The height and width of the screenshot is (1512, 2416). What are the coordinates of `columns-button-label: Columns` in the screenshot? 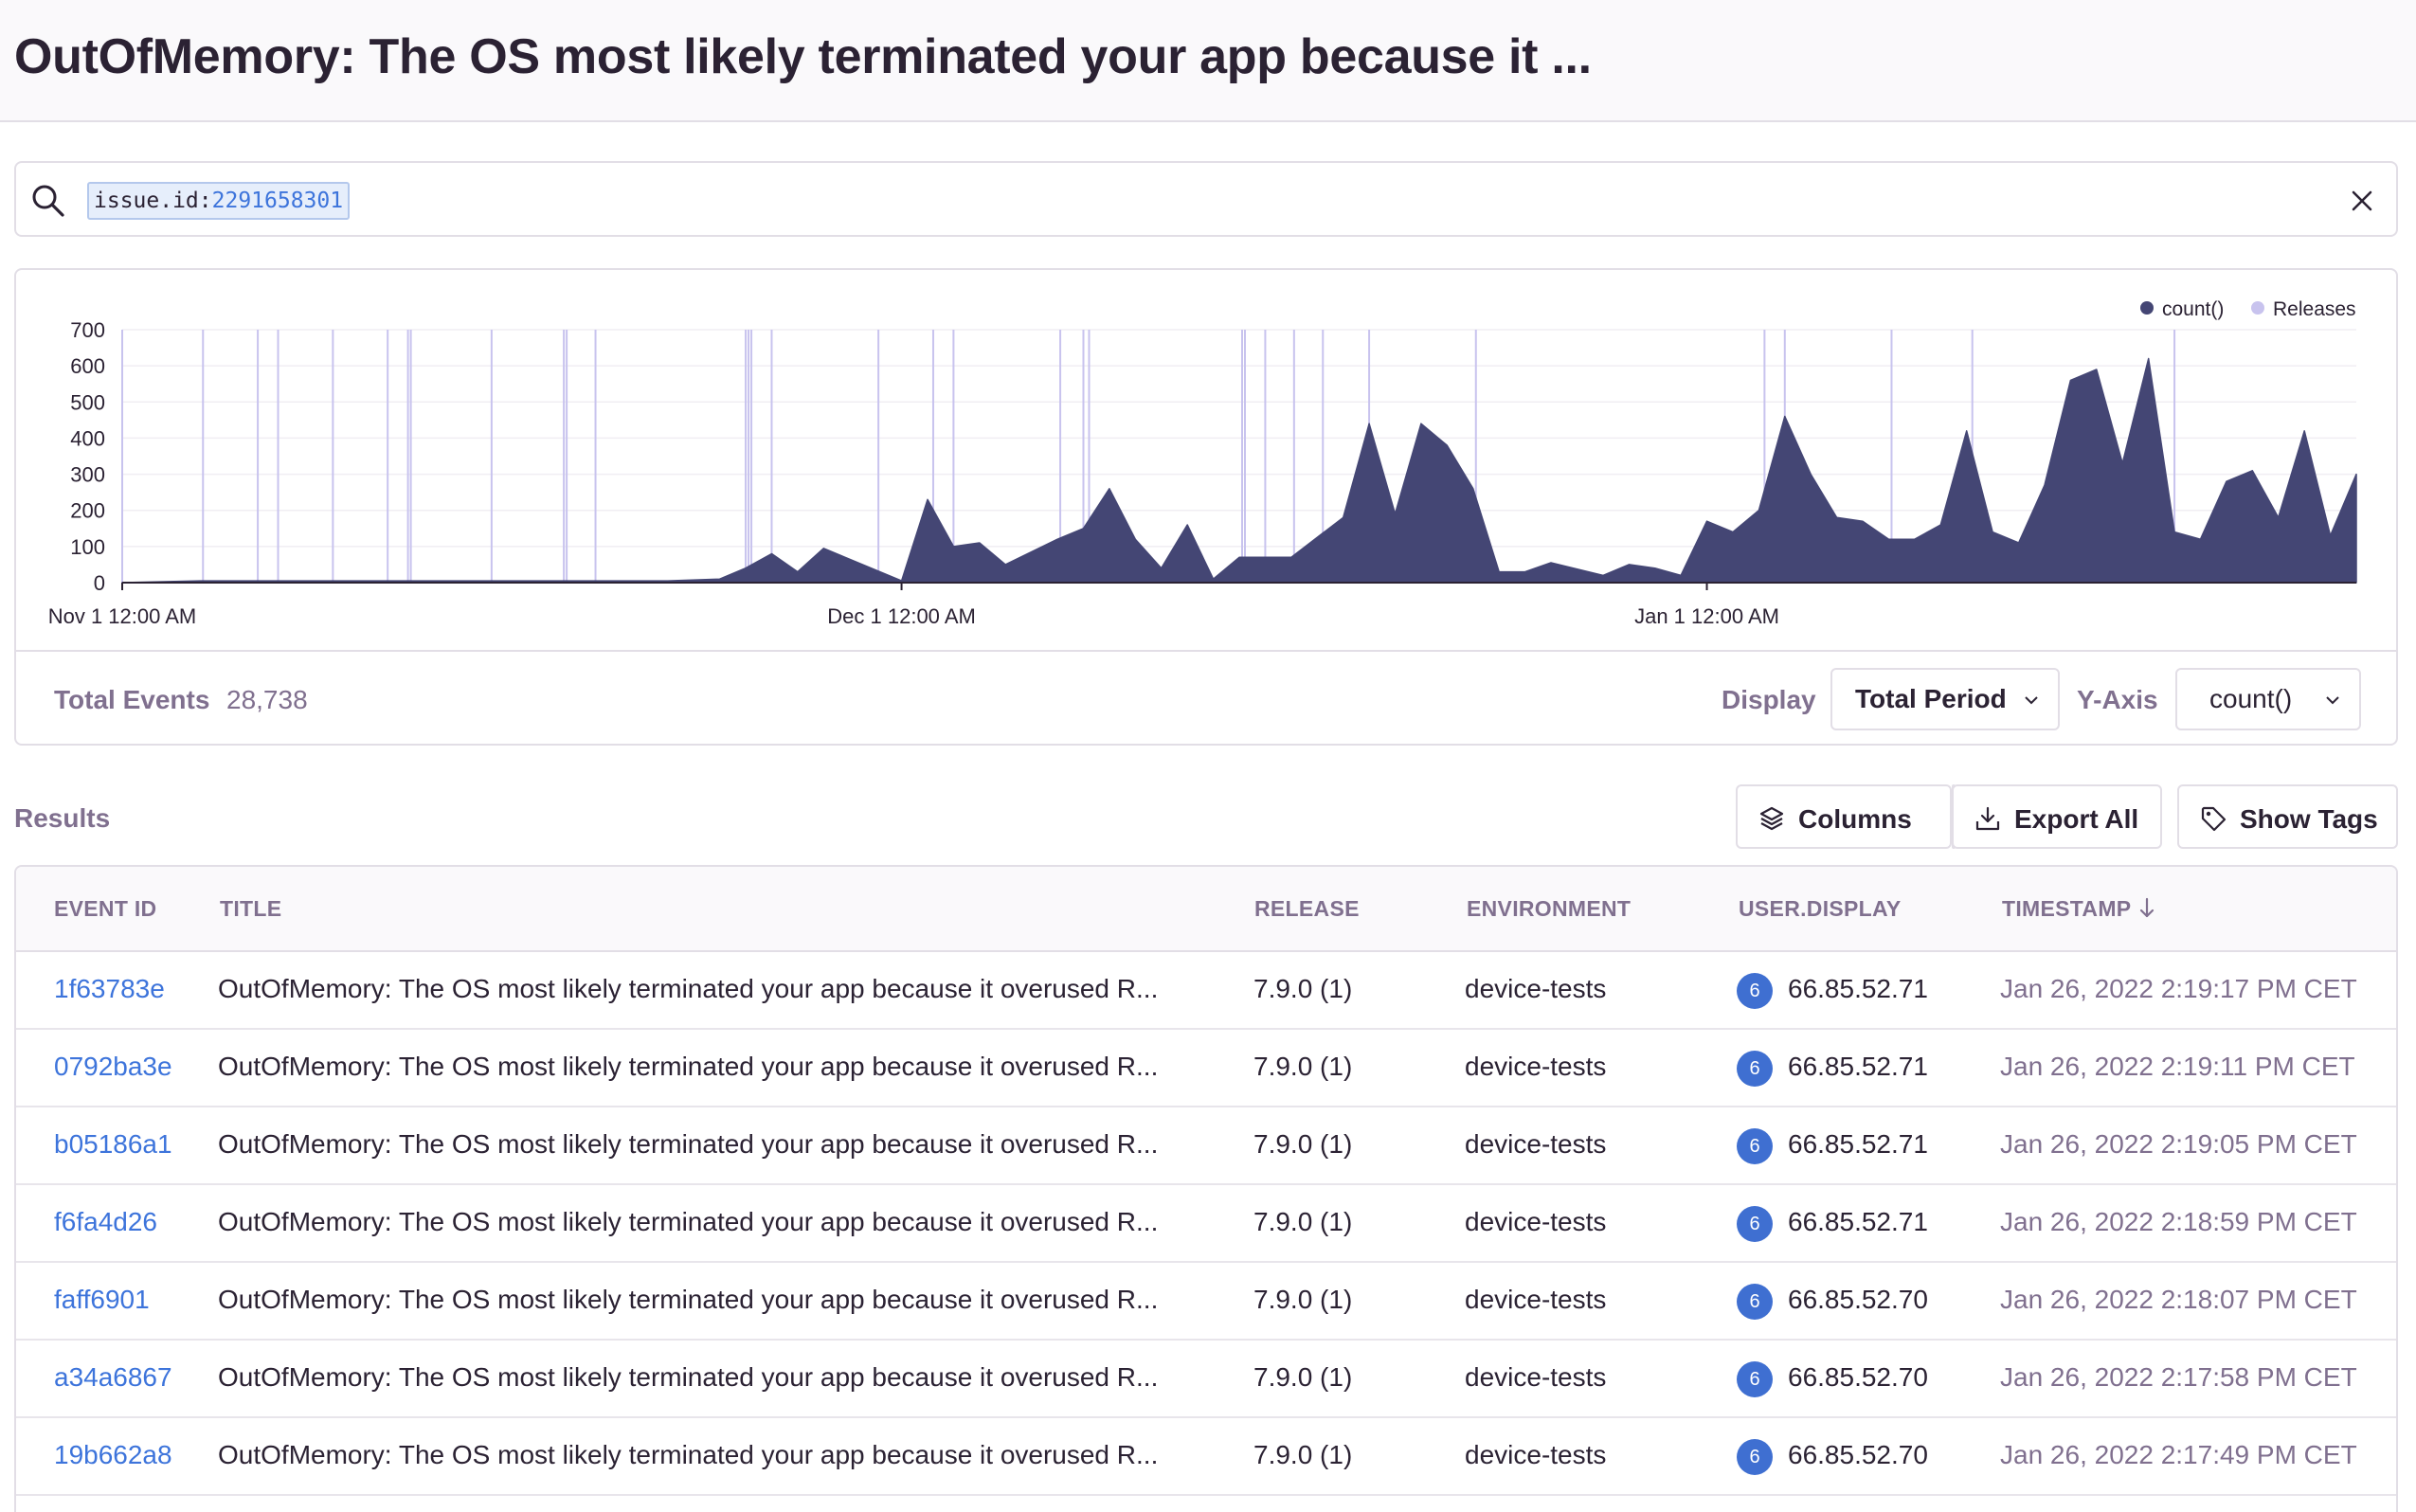 It's located at (1855, 819).